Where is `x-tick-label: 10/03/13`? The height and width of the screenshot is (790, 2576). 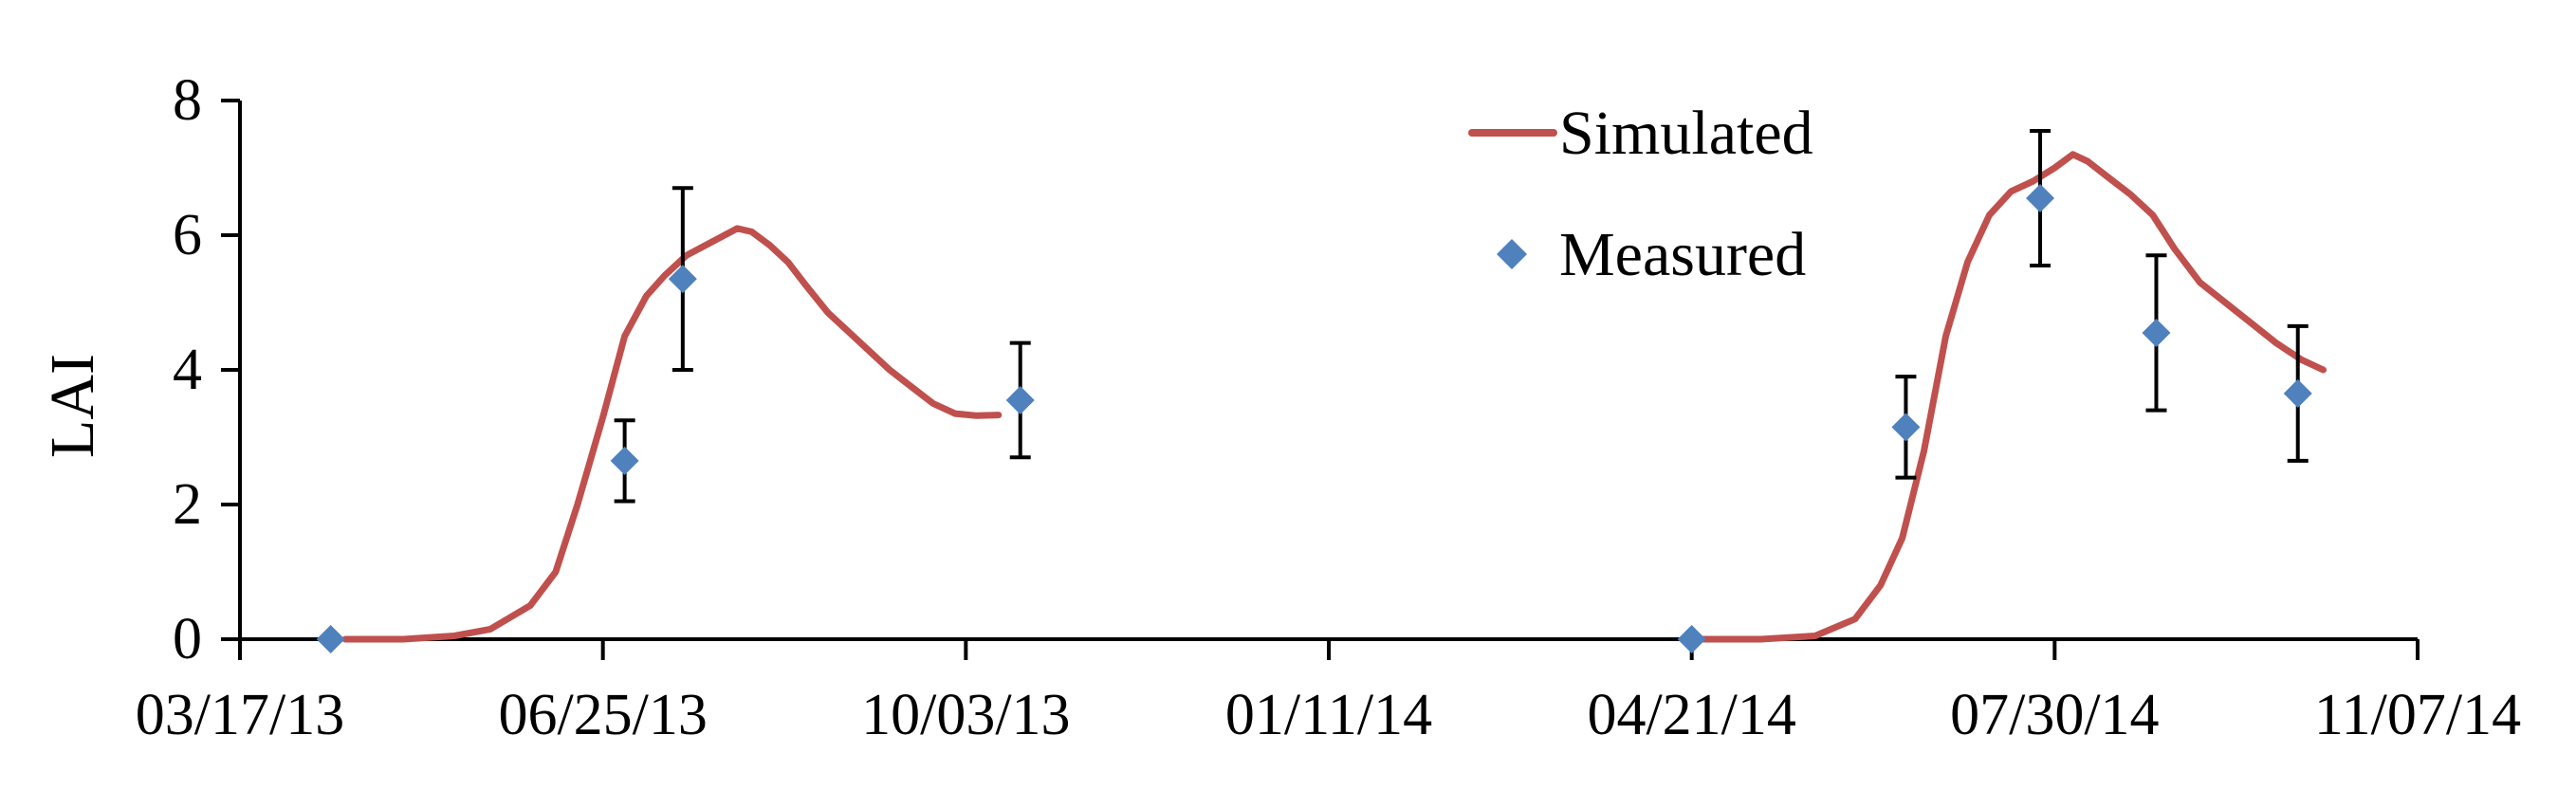 x-tick-label: 10/03/13 is located at coordinates (965, 715).